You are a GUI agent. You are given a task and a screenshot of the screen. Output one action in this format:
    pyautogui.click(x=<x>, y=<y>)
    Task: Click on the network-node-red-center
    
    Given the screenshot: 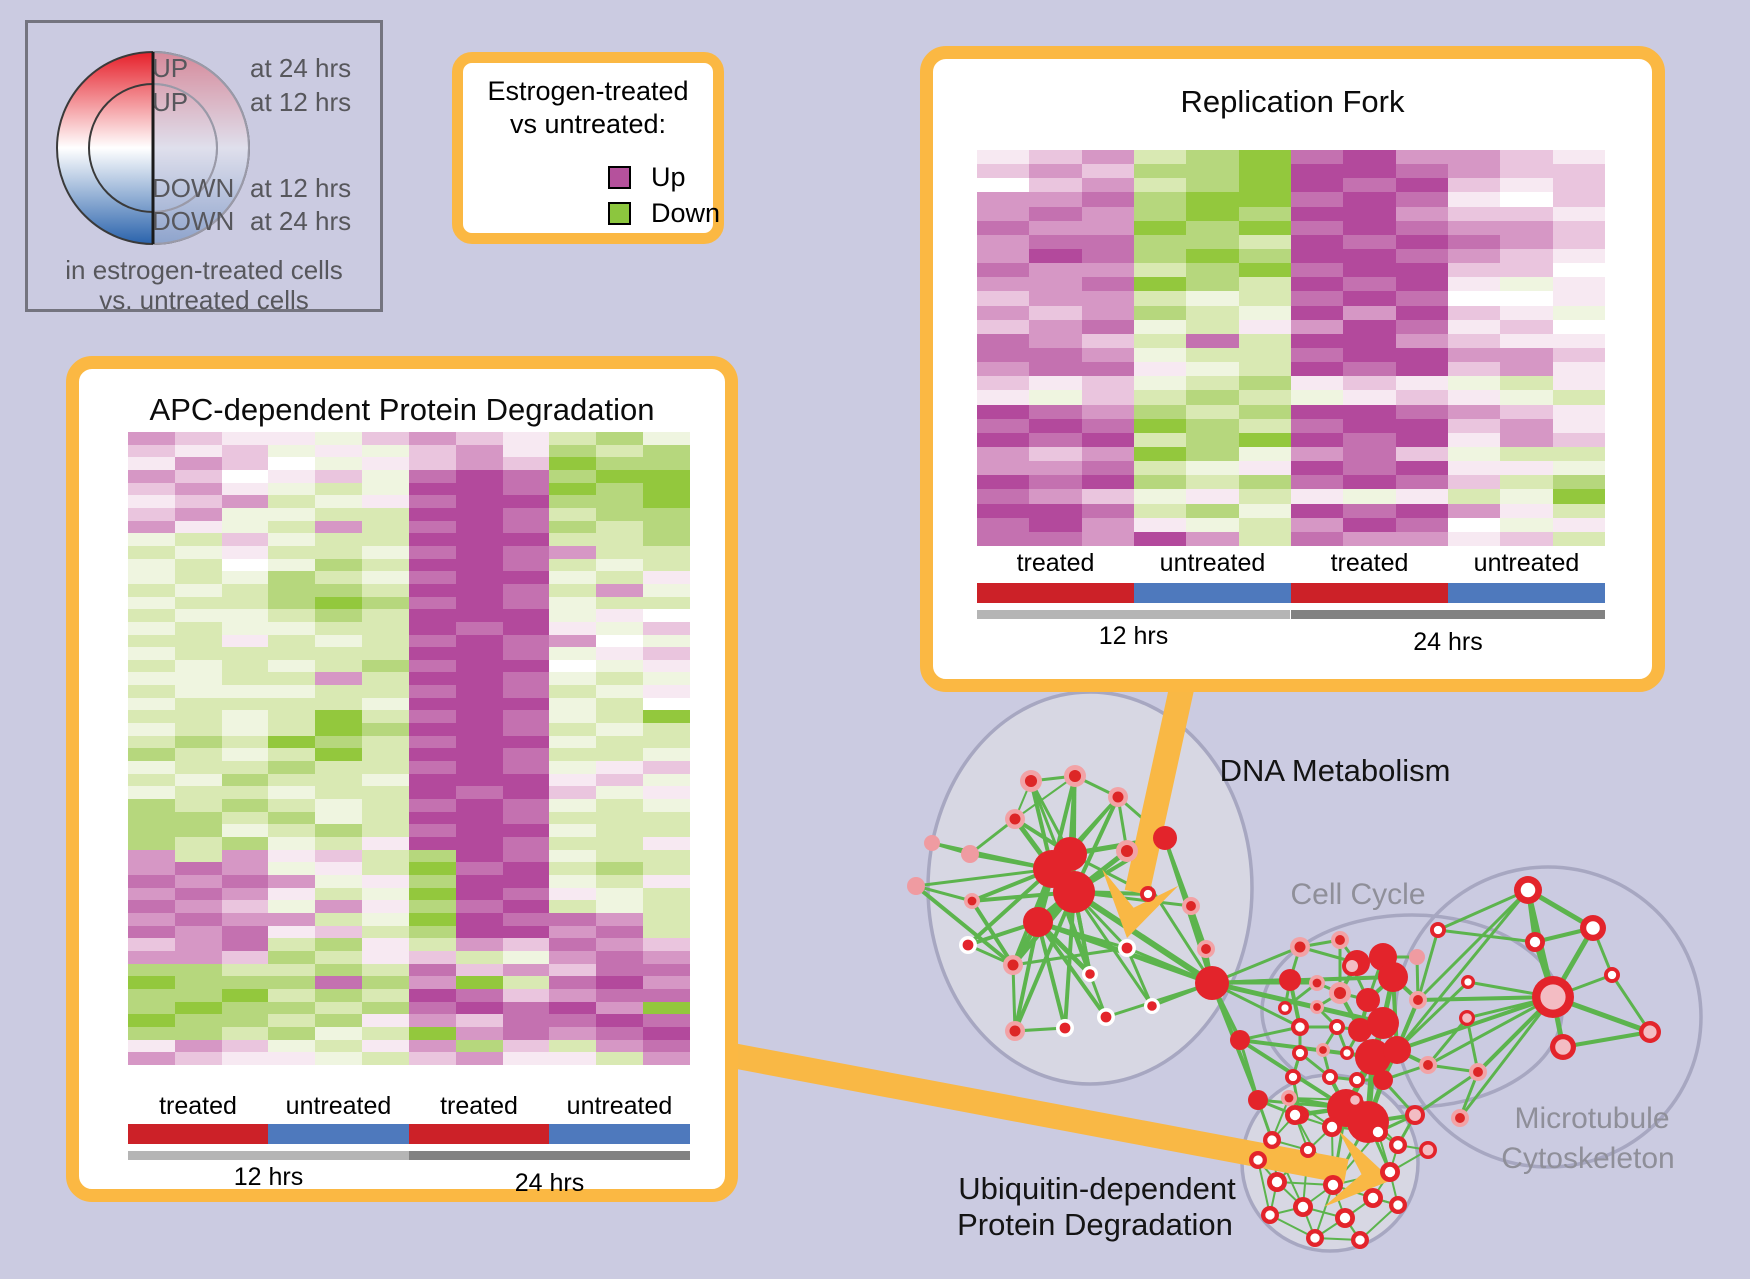 What is the action you would take?
    pyautogui.click(x=1460, y=1118)
    